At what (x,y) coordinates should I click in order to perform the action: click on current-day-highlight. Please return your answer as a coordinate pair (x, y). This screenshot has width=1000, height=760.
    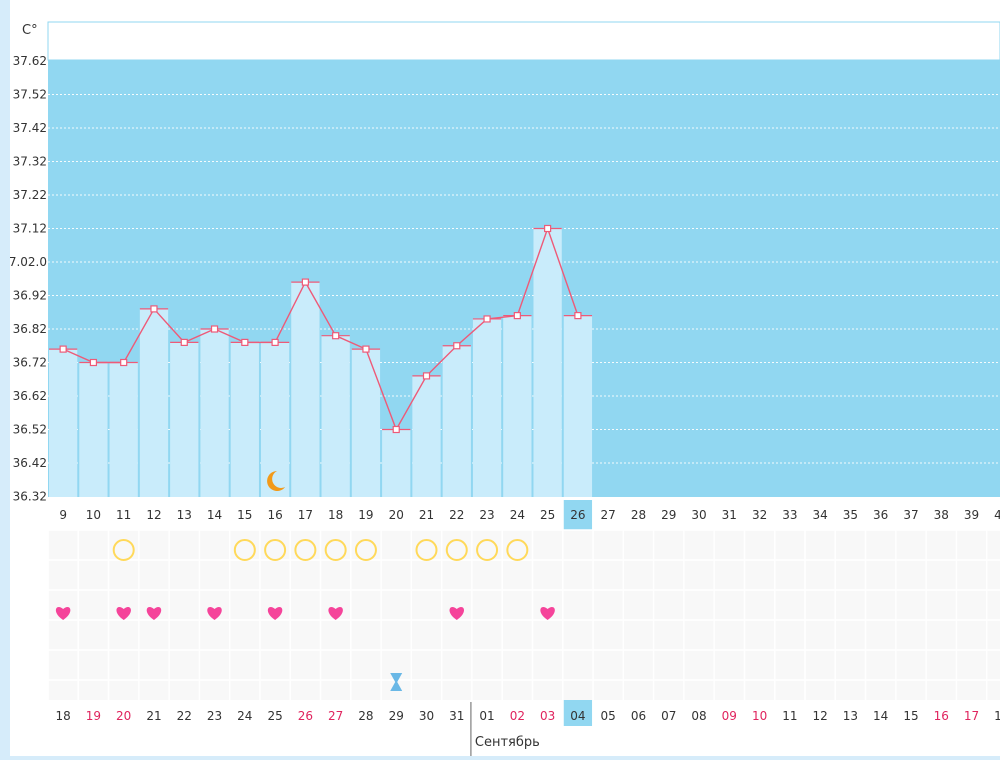
    Looking at the image, I should click on (578, 515).